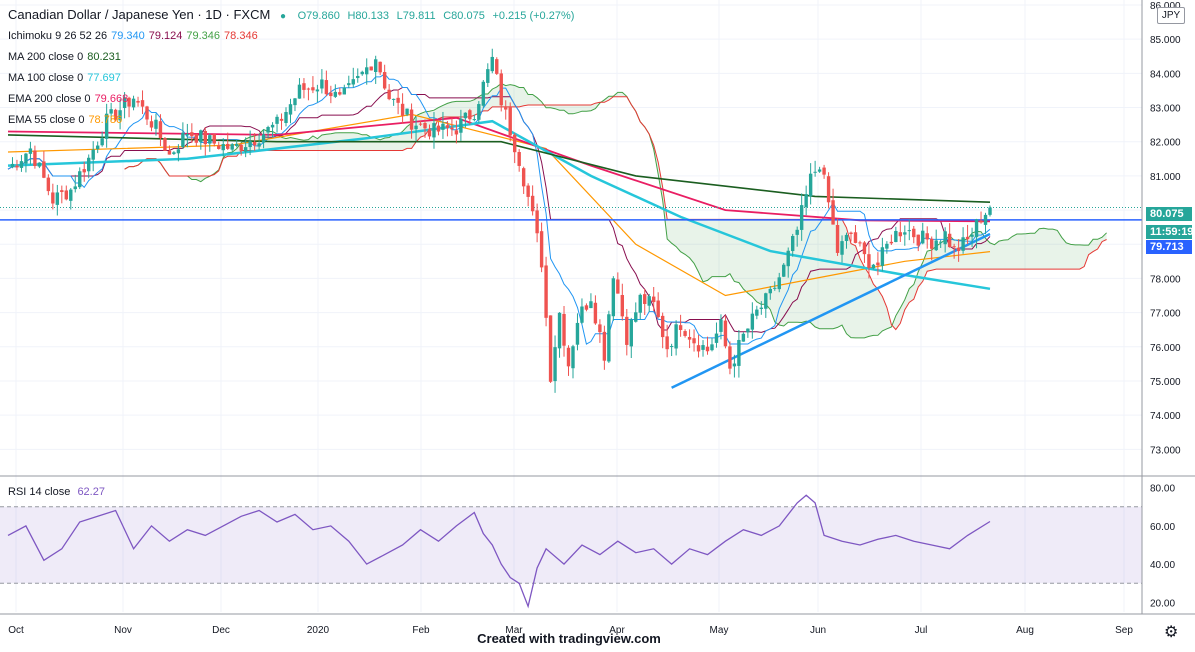  What do you see at coordinates (46, 78) in the screenshot?
I see `indicator-label: MA 100 close 0` at bounding box center [46, 78].